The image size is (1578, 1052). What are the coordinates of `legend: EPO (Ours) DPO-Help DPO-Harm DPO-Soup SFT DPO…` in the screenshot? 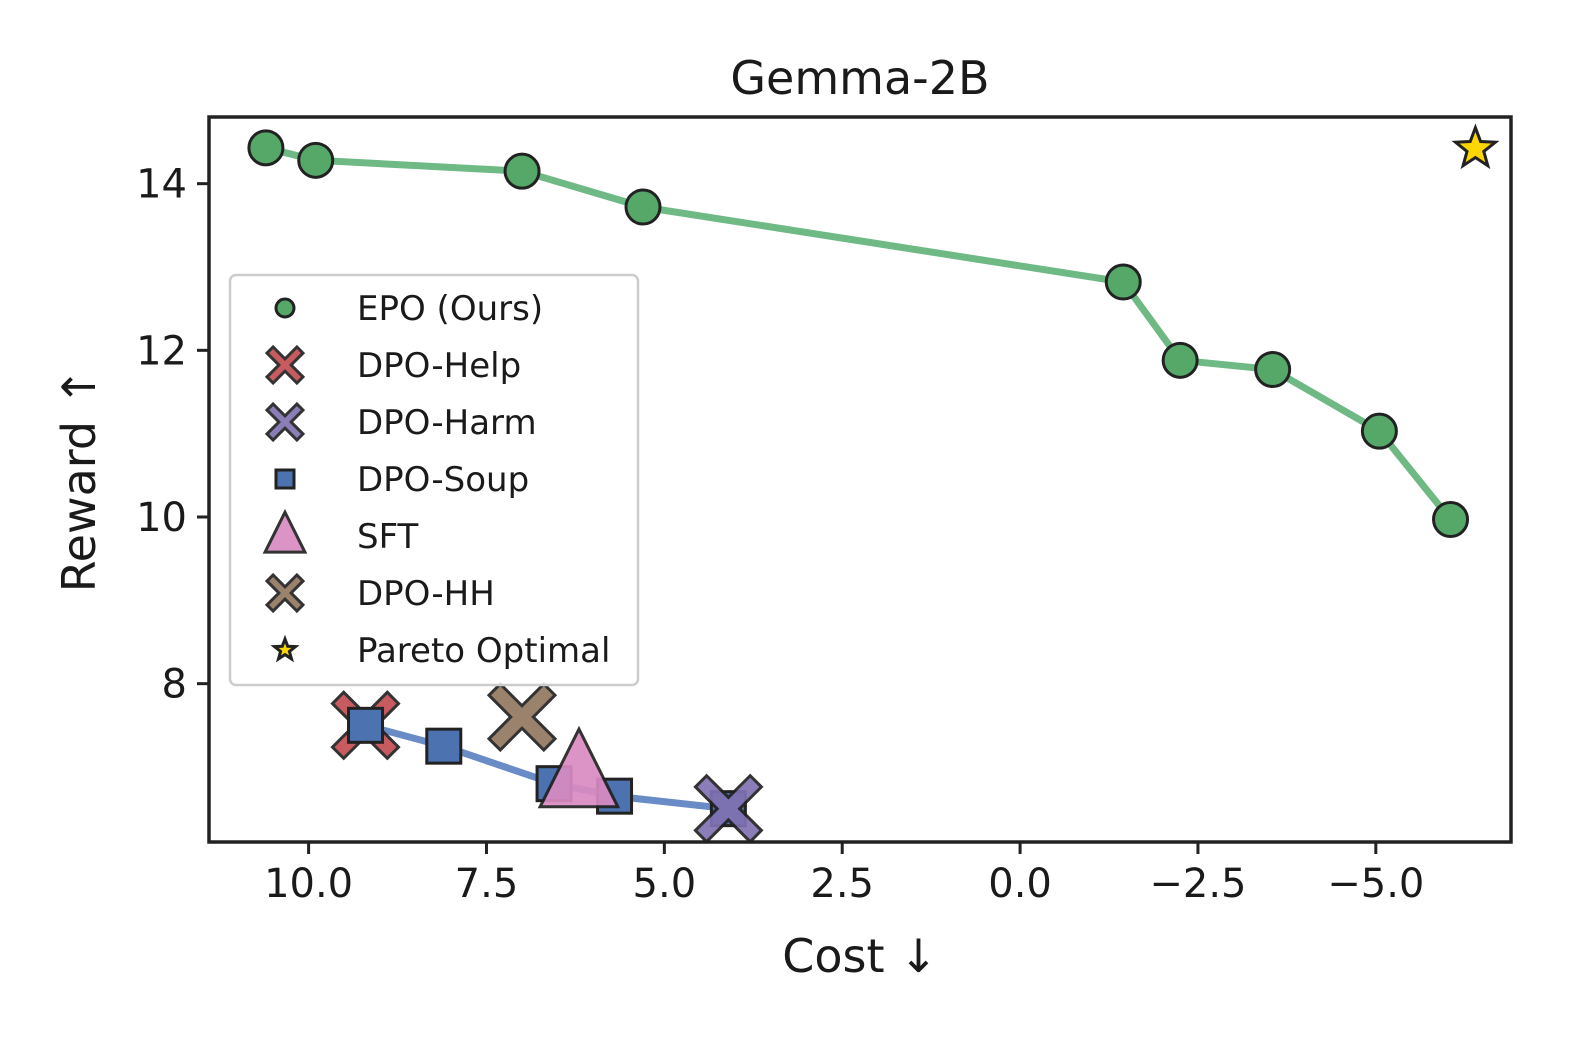 It's located at (434, 480).